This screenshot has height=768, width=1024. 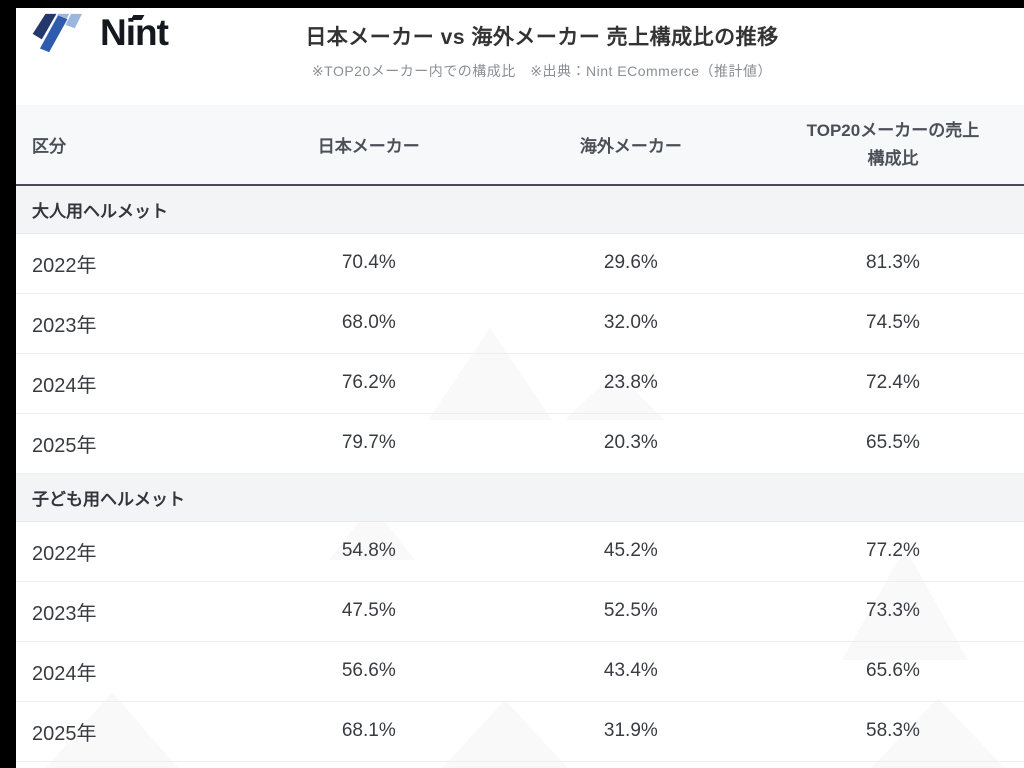 I want to click on cell-overseas-share: 32.0%, so click(x=630, y=323).